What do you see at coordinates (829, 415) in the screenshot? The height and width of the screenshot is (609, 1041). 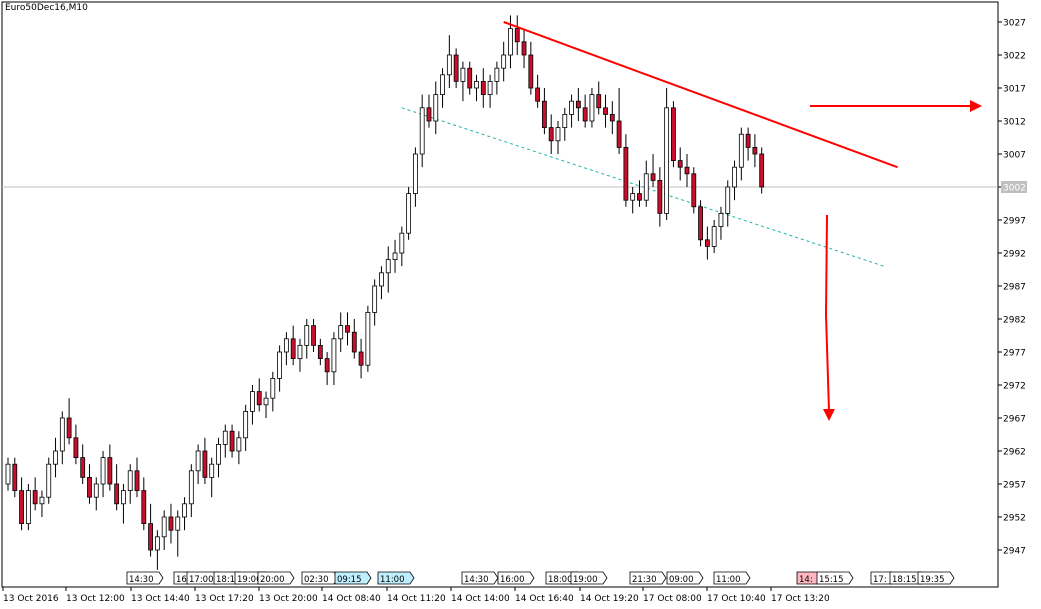 I see `down-arrow-head` at bounding box center [829, 415].